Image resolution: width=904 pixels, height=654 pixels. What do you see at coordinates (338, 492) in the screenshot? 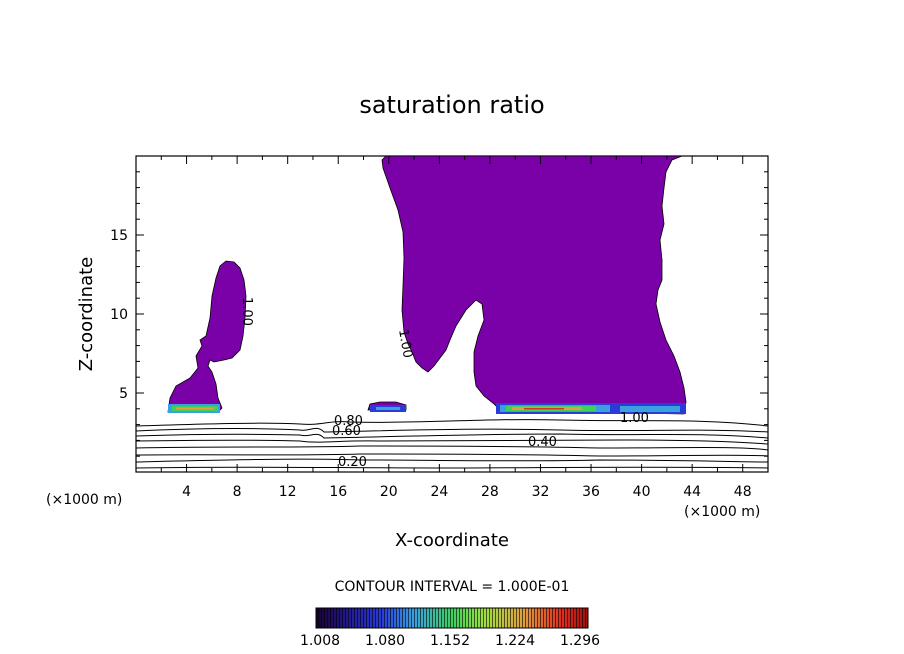
I see `x-tick-label: 16` at bounding box center [338, 492].